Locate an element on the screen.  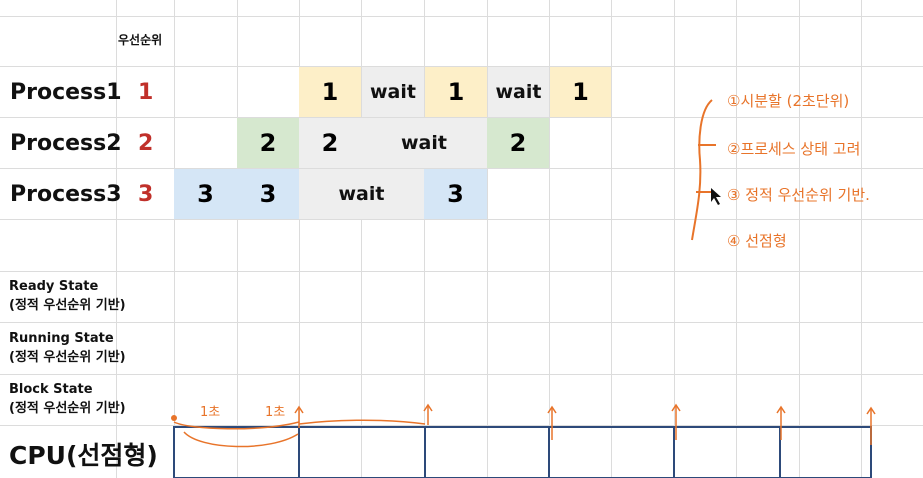
ready-state-label: Ready State (정적 우선순위 기반) is located at coordinates (67, 296).